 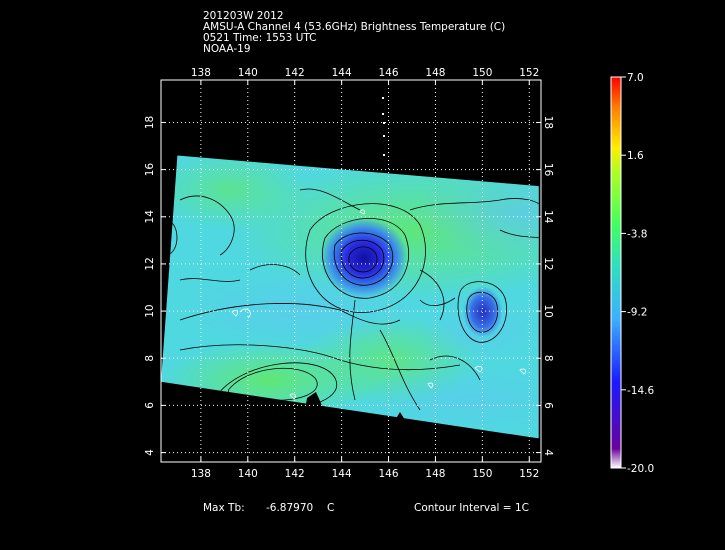 I want to click on y-tick-label-left: 18, so click(x=150, y=122).